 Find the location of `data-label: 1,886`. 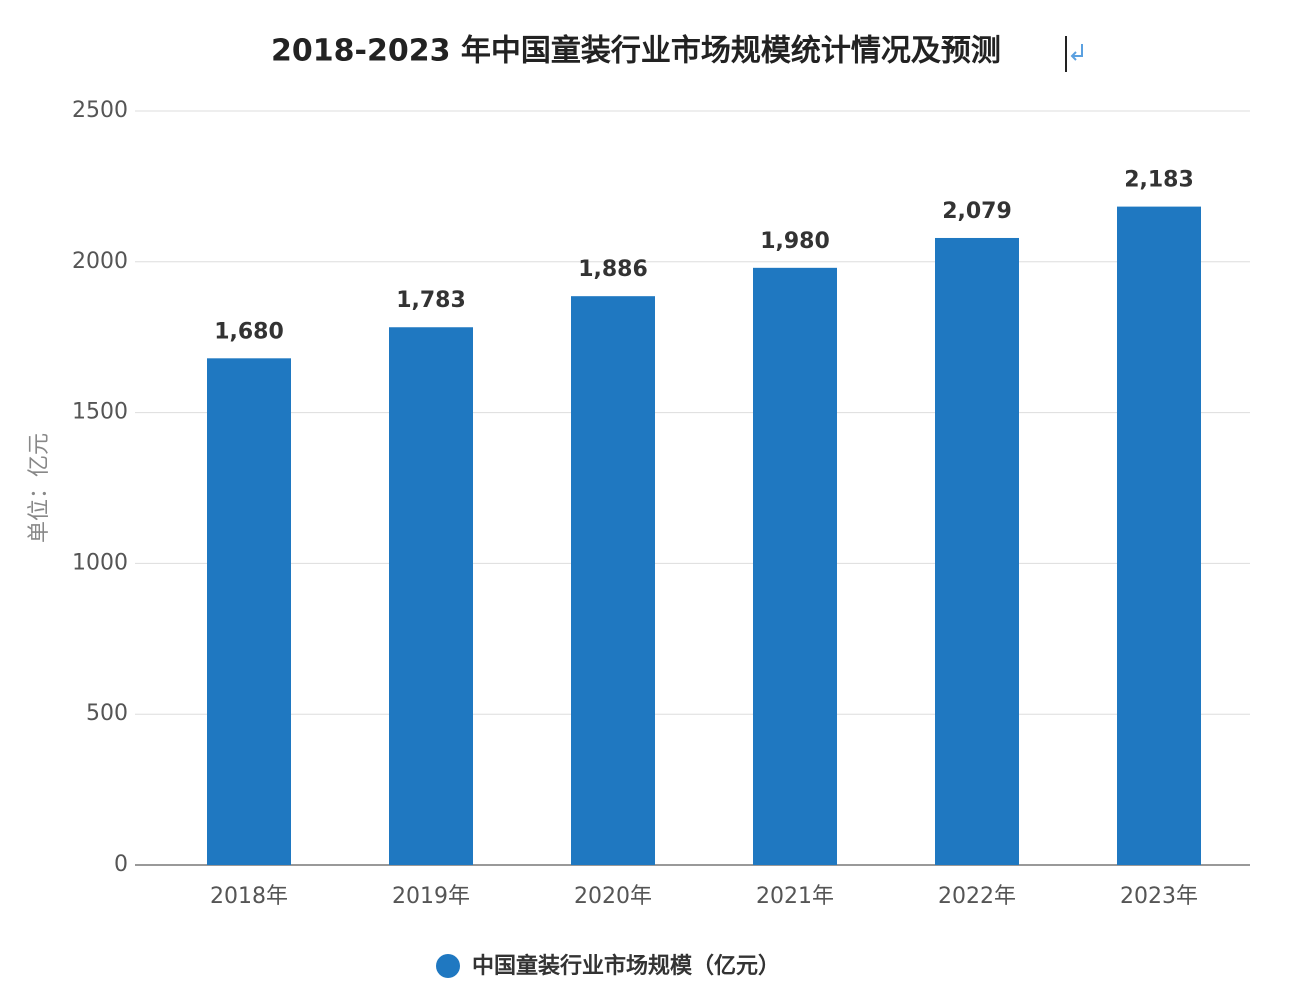

data-label: 1,886 is located at coordinates (613, 269).